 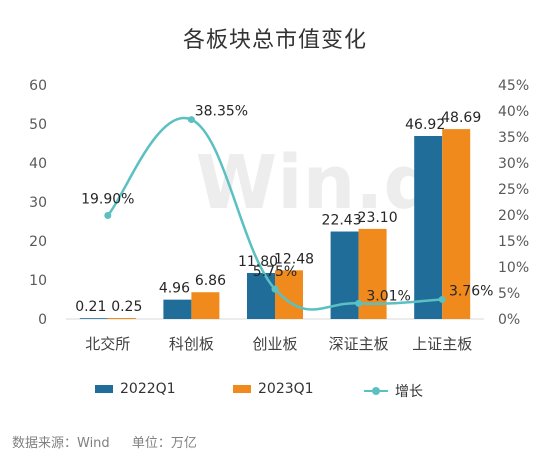 I want to click on y-left-tick-label: 20, so click(x=38, y=242).